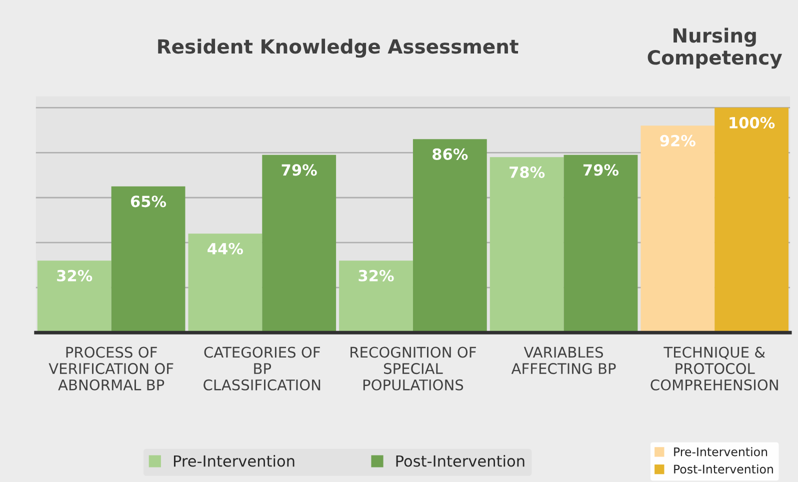 This screenshot has width=798, height=482. Describe the element at coordinates (450, 154) in the screenshot. I see `data-label: 86%` at that location.